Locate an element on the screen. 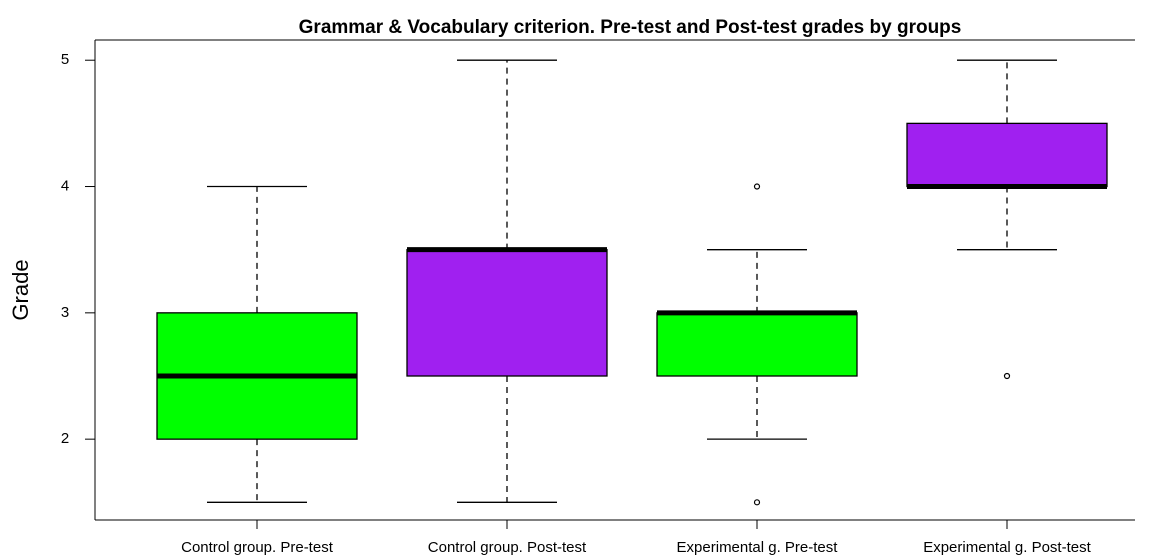  x-tick-label: Control group. Post-test is located at coordinates (507, 547).